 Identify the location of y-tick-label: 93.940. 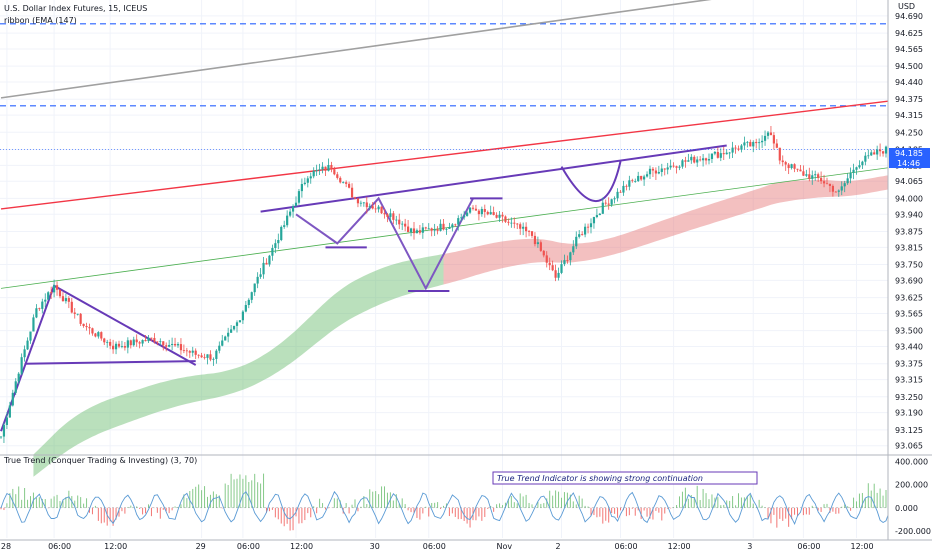
(909, 214).